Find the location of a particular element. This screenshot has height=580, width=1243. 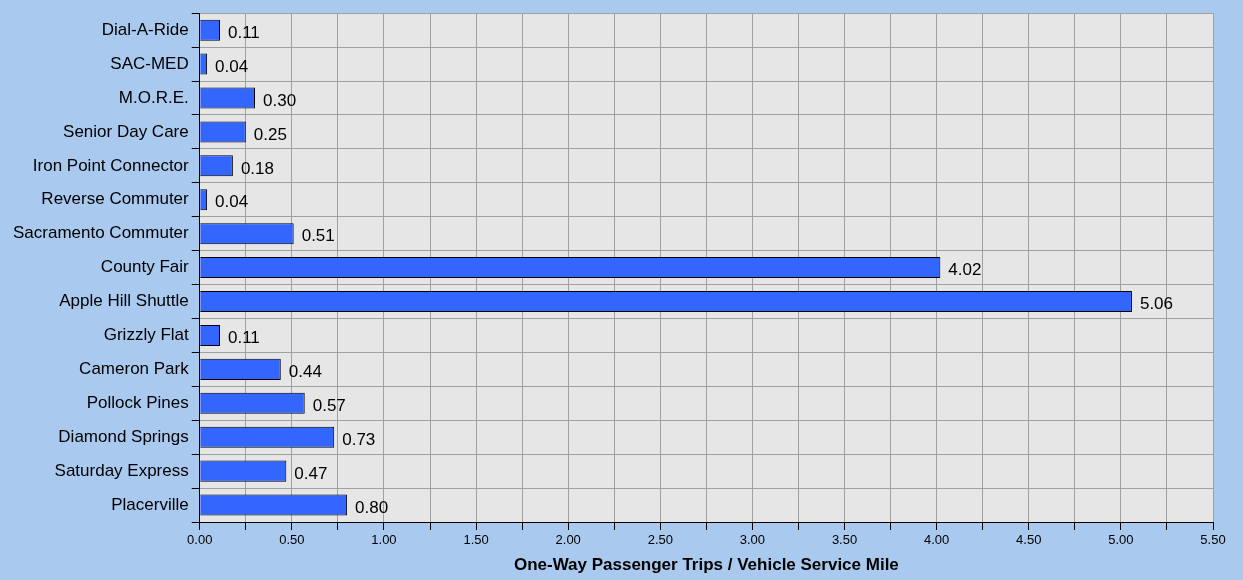

y-tick-label: Apple Hill Shuttle is located at coordinates (124, 301).